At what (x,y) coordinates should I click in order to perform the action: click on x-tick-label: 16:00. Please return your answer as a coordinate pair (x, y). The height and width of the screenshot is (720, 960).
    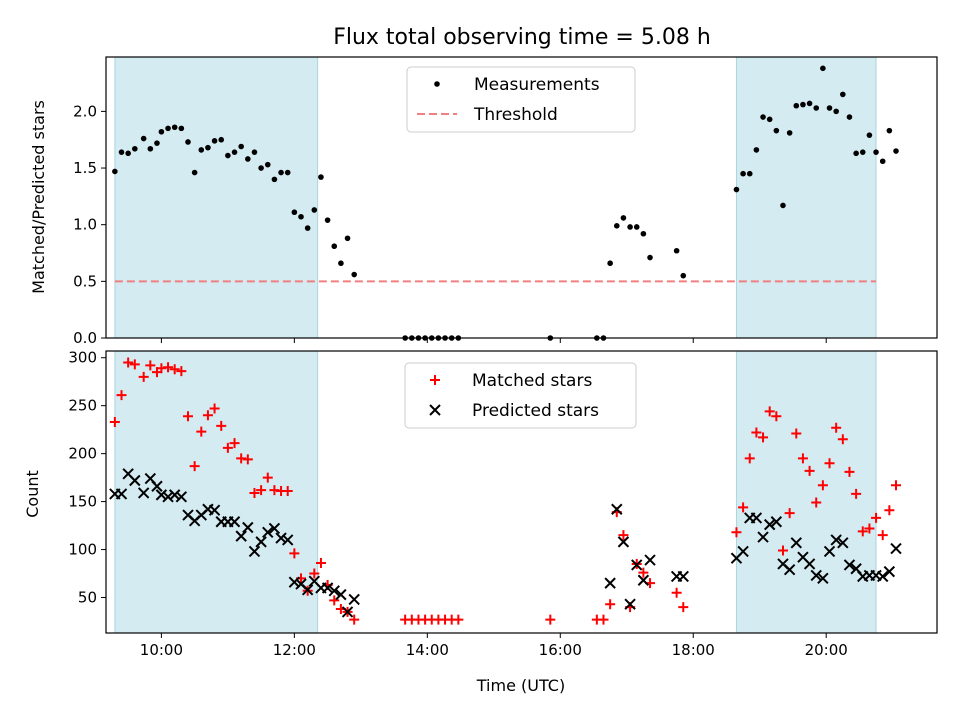
    Looking at the image, I should click on (560, 650).